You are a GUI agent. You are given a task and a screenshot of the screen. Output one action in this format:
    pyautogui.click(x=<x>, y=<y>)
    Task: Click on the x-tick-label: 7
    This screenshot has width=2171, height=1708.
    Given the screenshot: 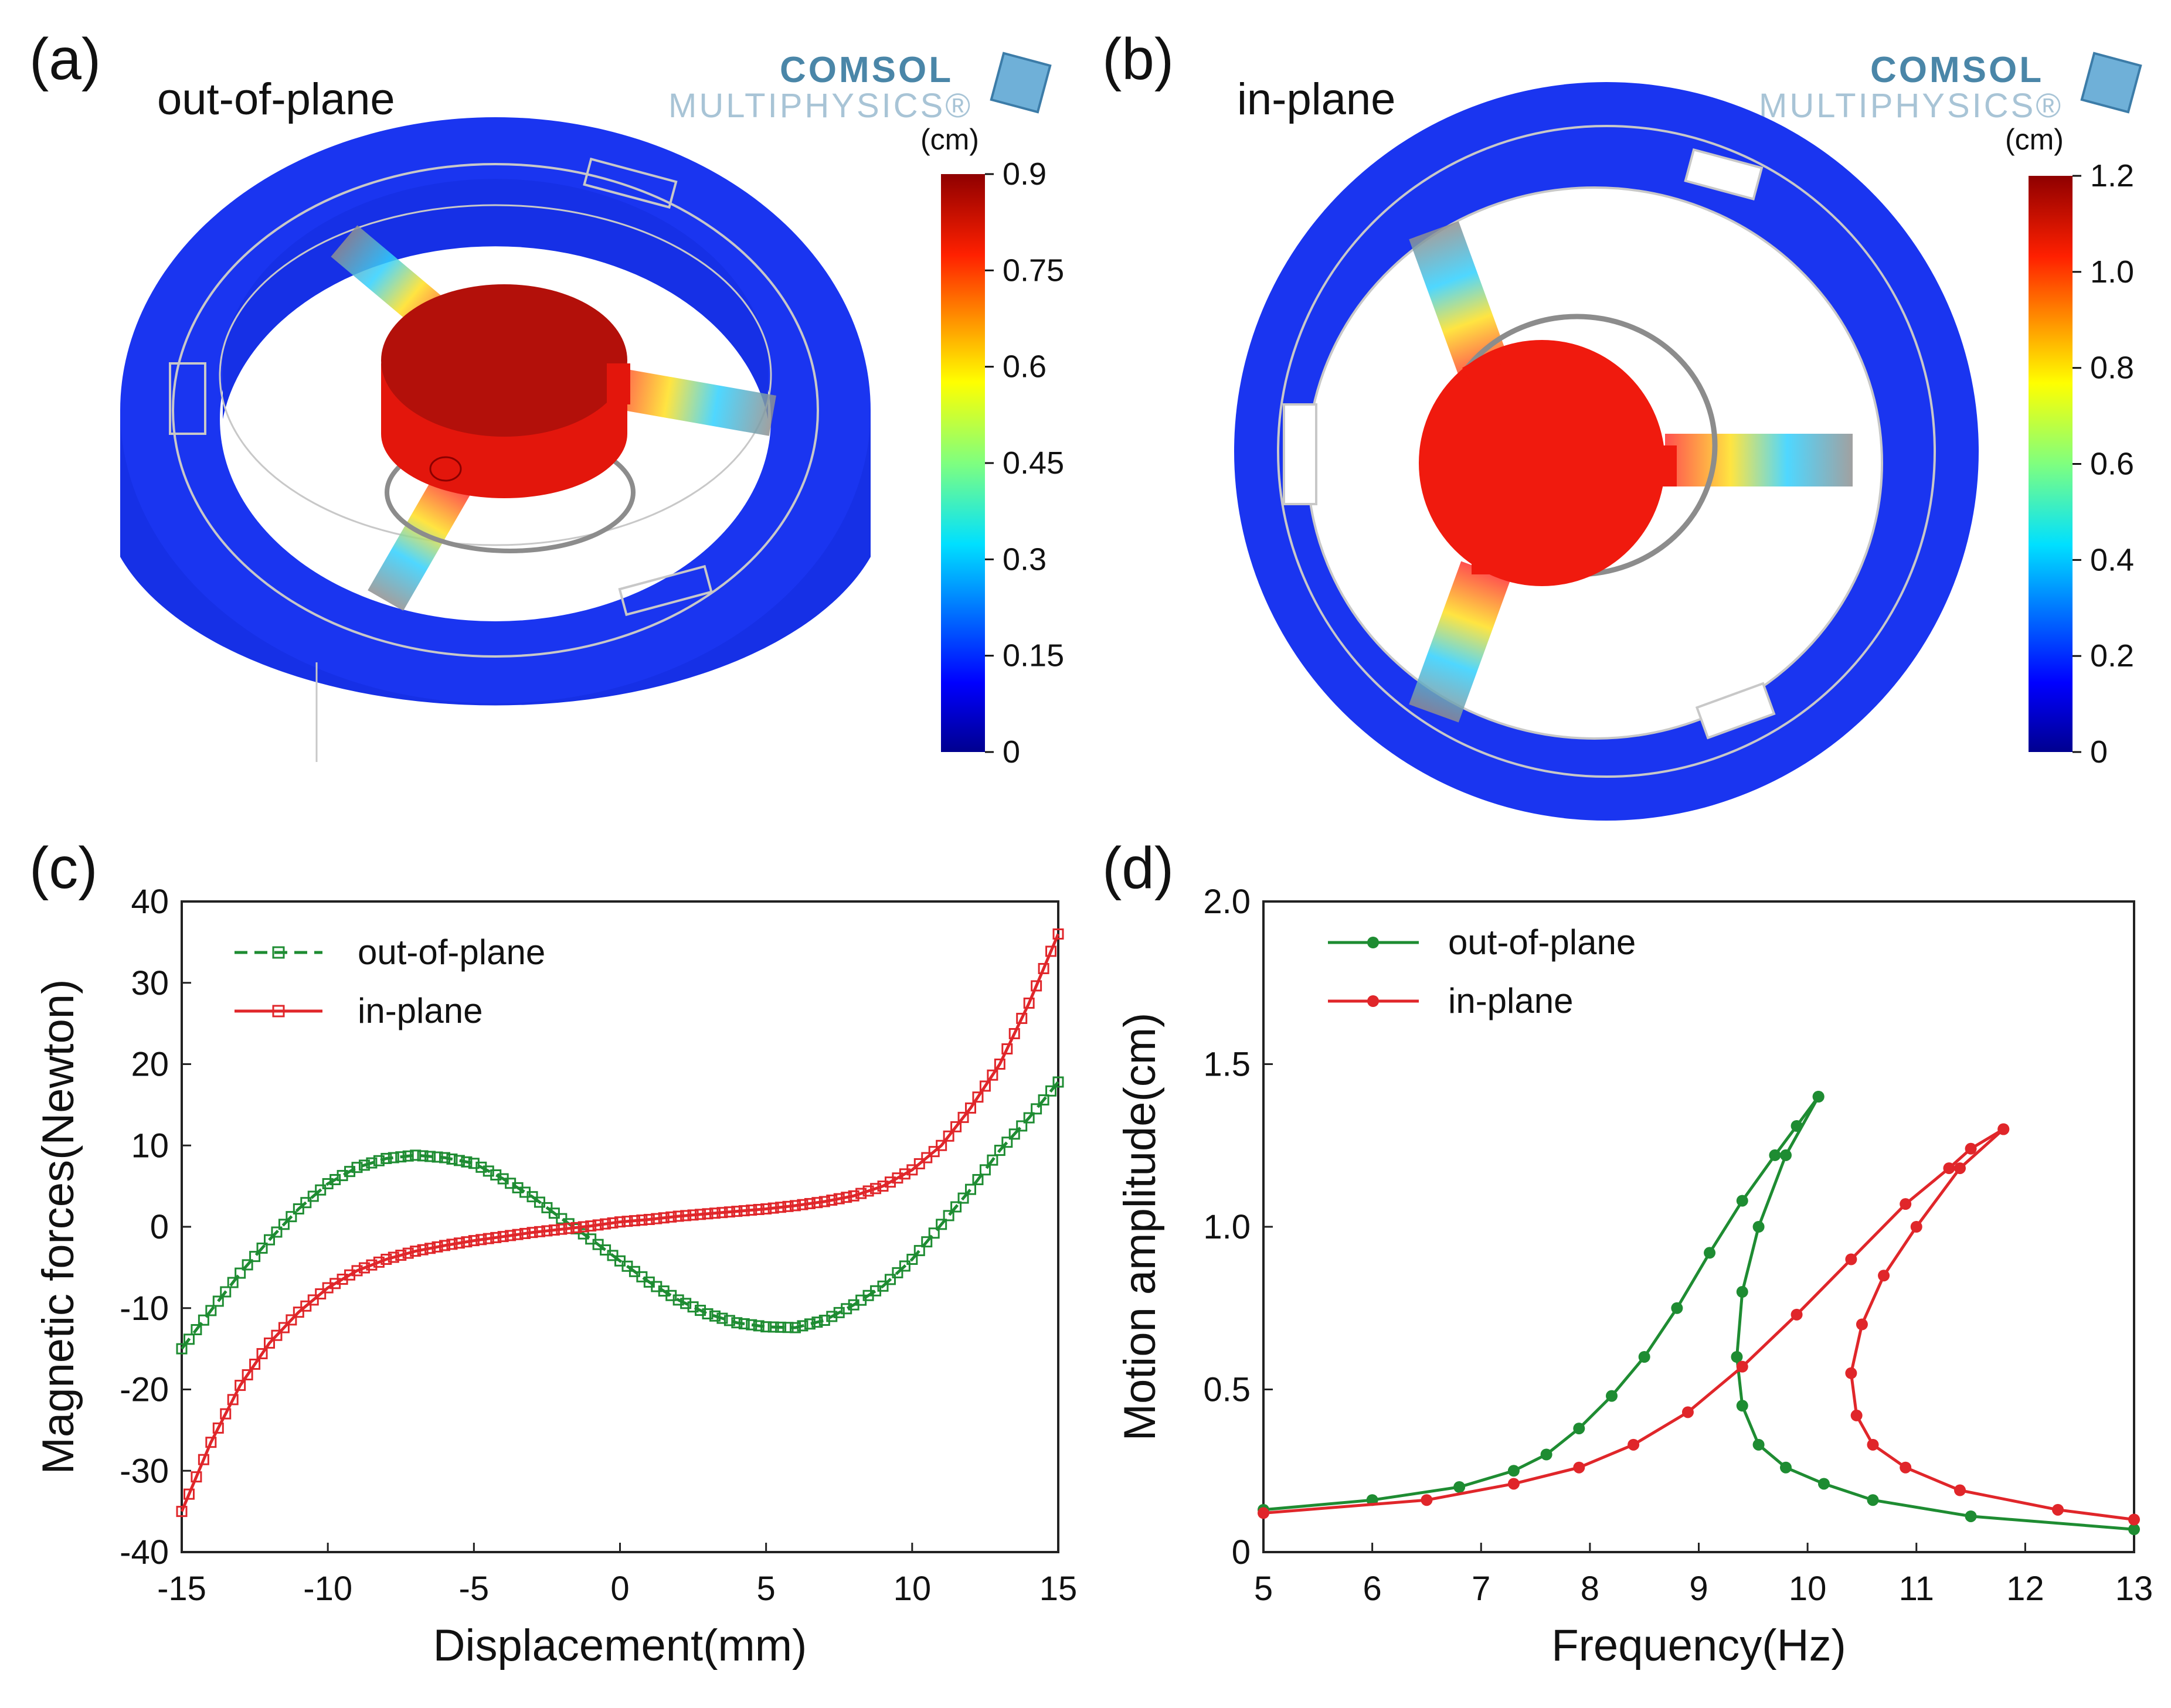 What is the action you would take?
    pyautogui.click(x=1481, y=1589)
    